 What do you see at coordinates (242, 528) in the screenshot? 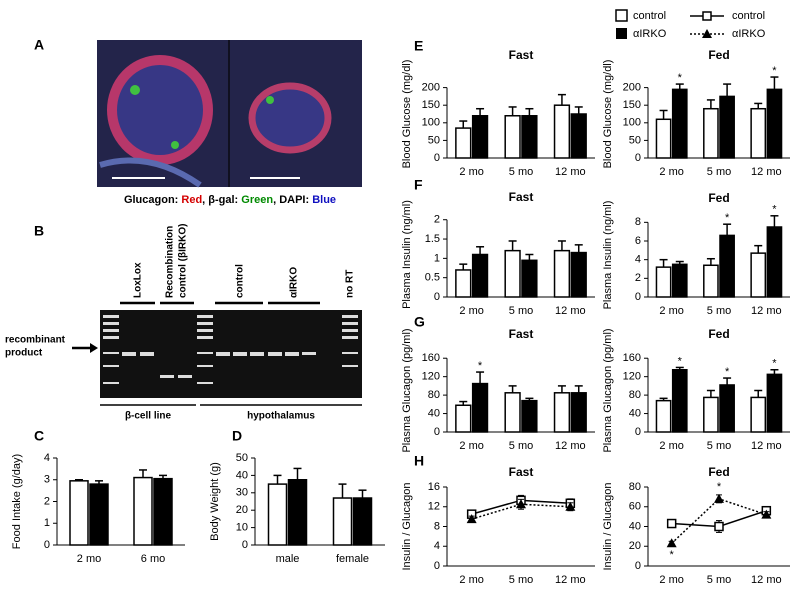
I see `y-tick-label: 10` at bounding box center [242, 528].